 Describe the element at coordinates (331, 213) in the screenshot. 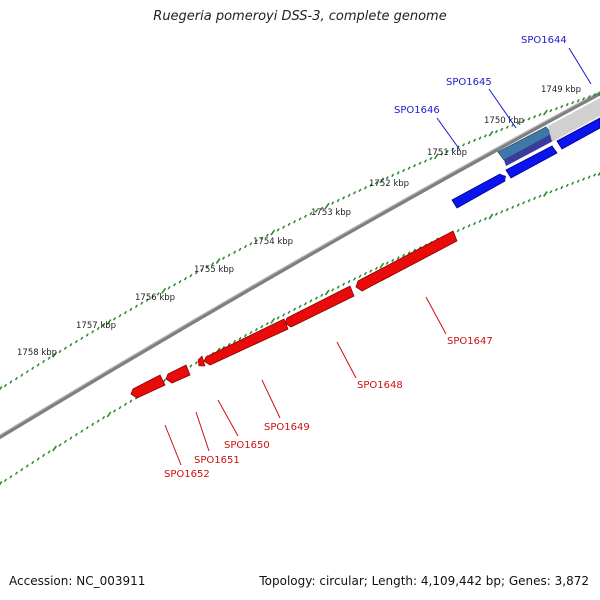

I see `tick-label-1753: 1753 kbp` at that location.